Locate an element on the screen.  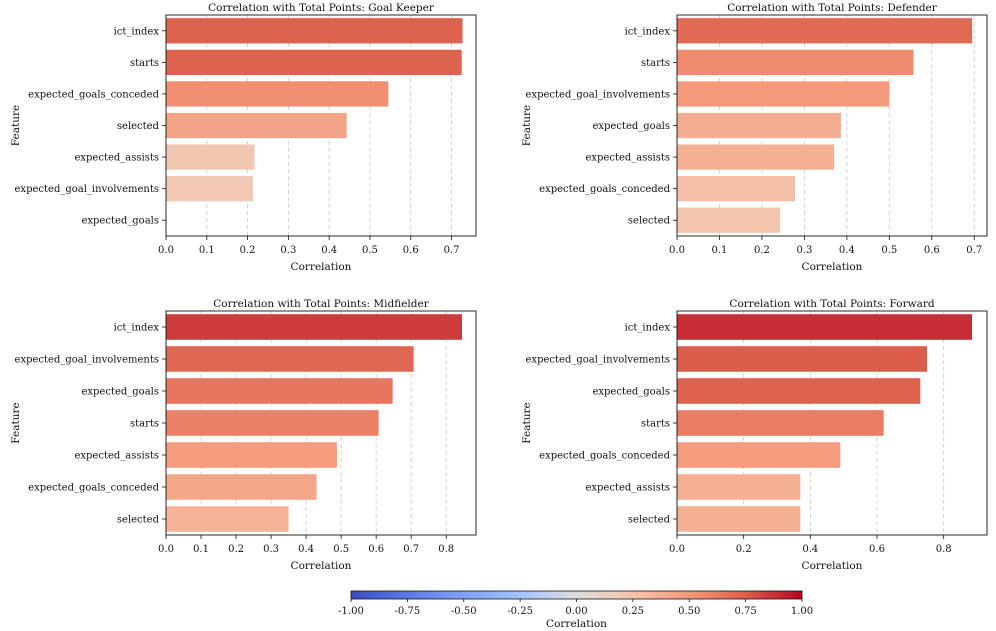
colorbar-tick-label: 0.00 is located at coordinates (576, 611).